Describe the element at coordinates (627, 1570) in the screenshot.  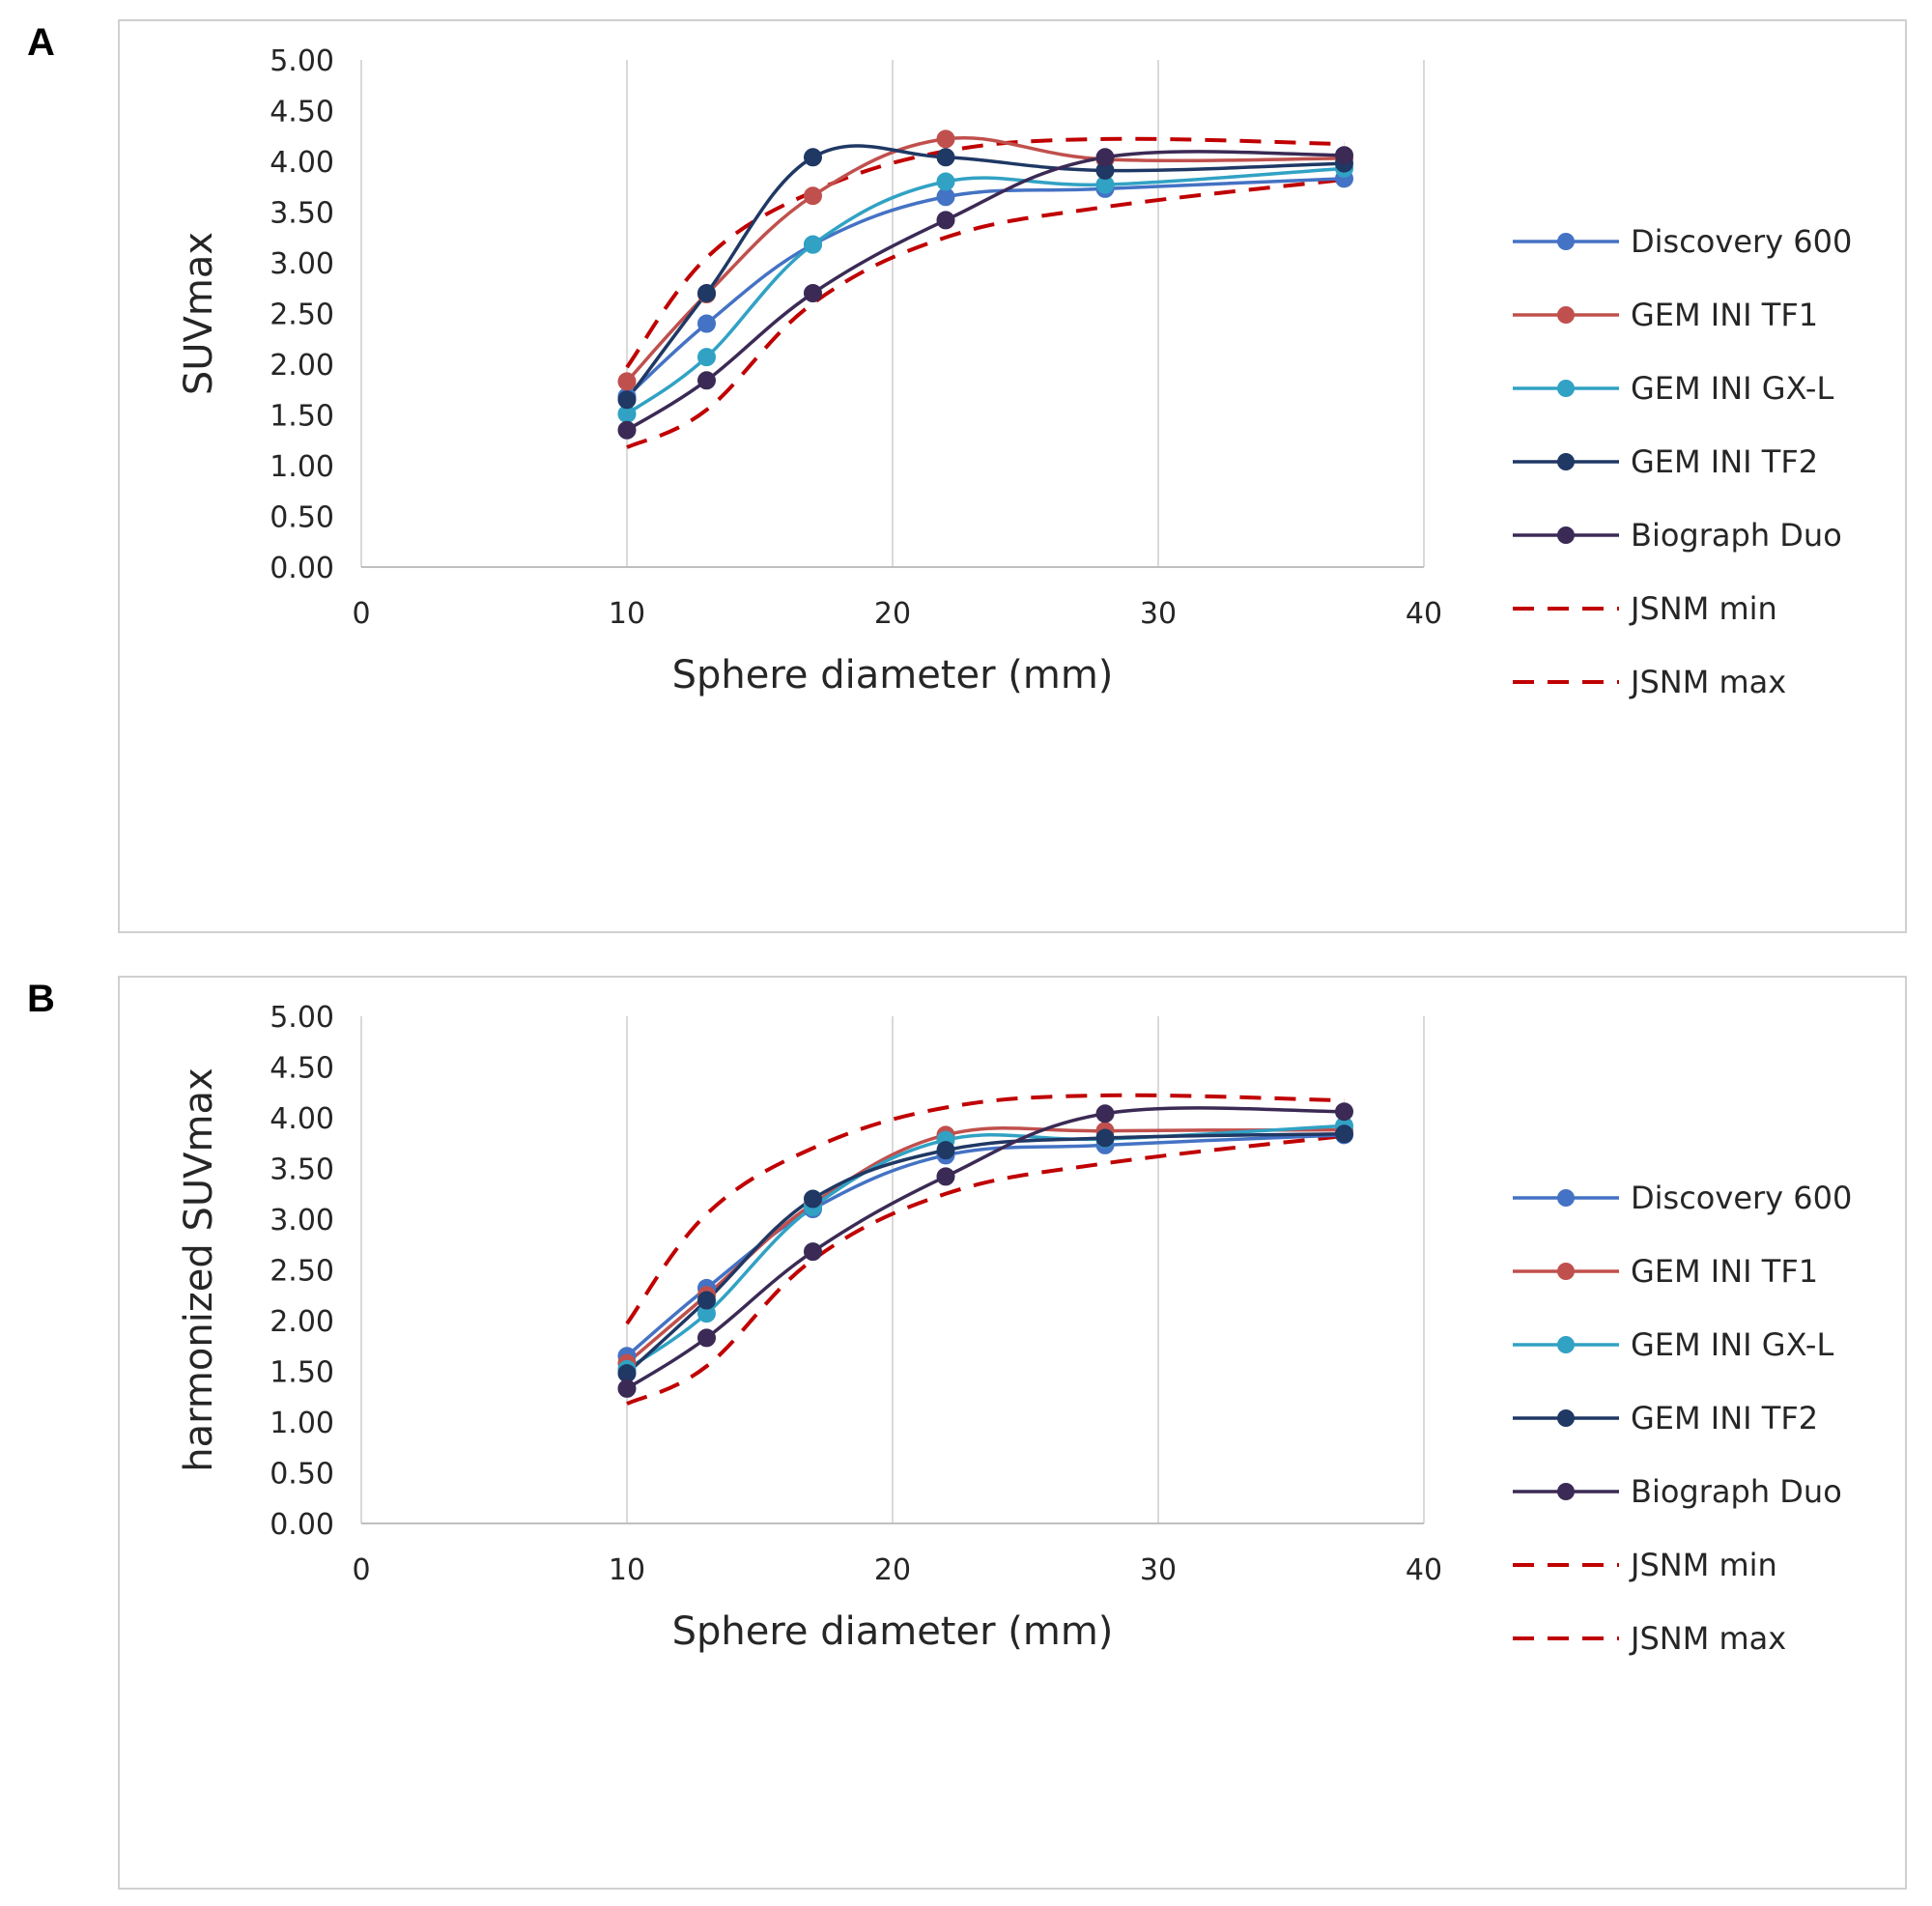
I see `chart-b-x-tick-label: 10` at that location.